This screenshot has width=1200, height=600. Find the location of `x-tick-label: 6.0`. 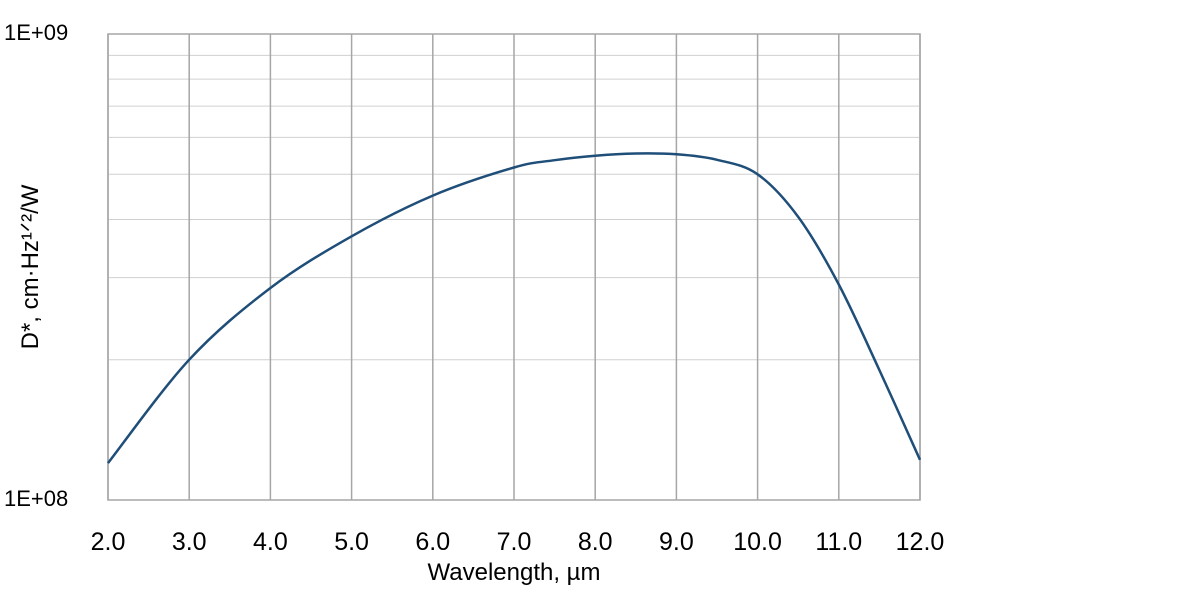

x-tick-label: 6.0 is located at coordinates (432, 542).